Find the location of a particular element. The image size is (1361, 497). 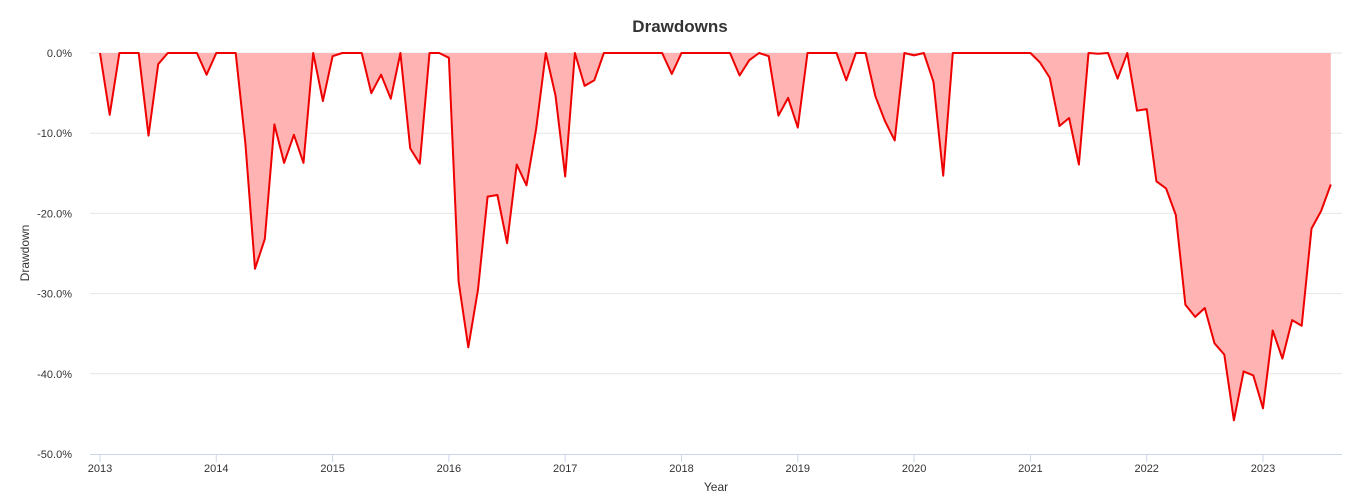

x-tick-label: 2013 is located at coordinates (100, 469).